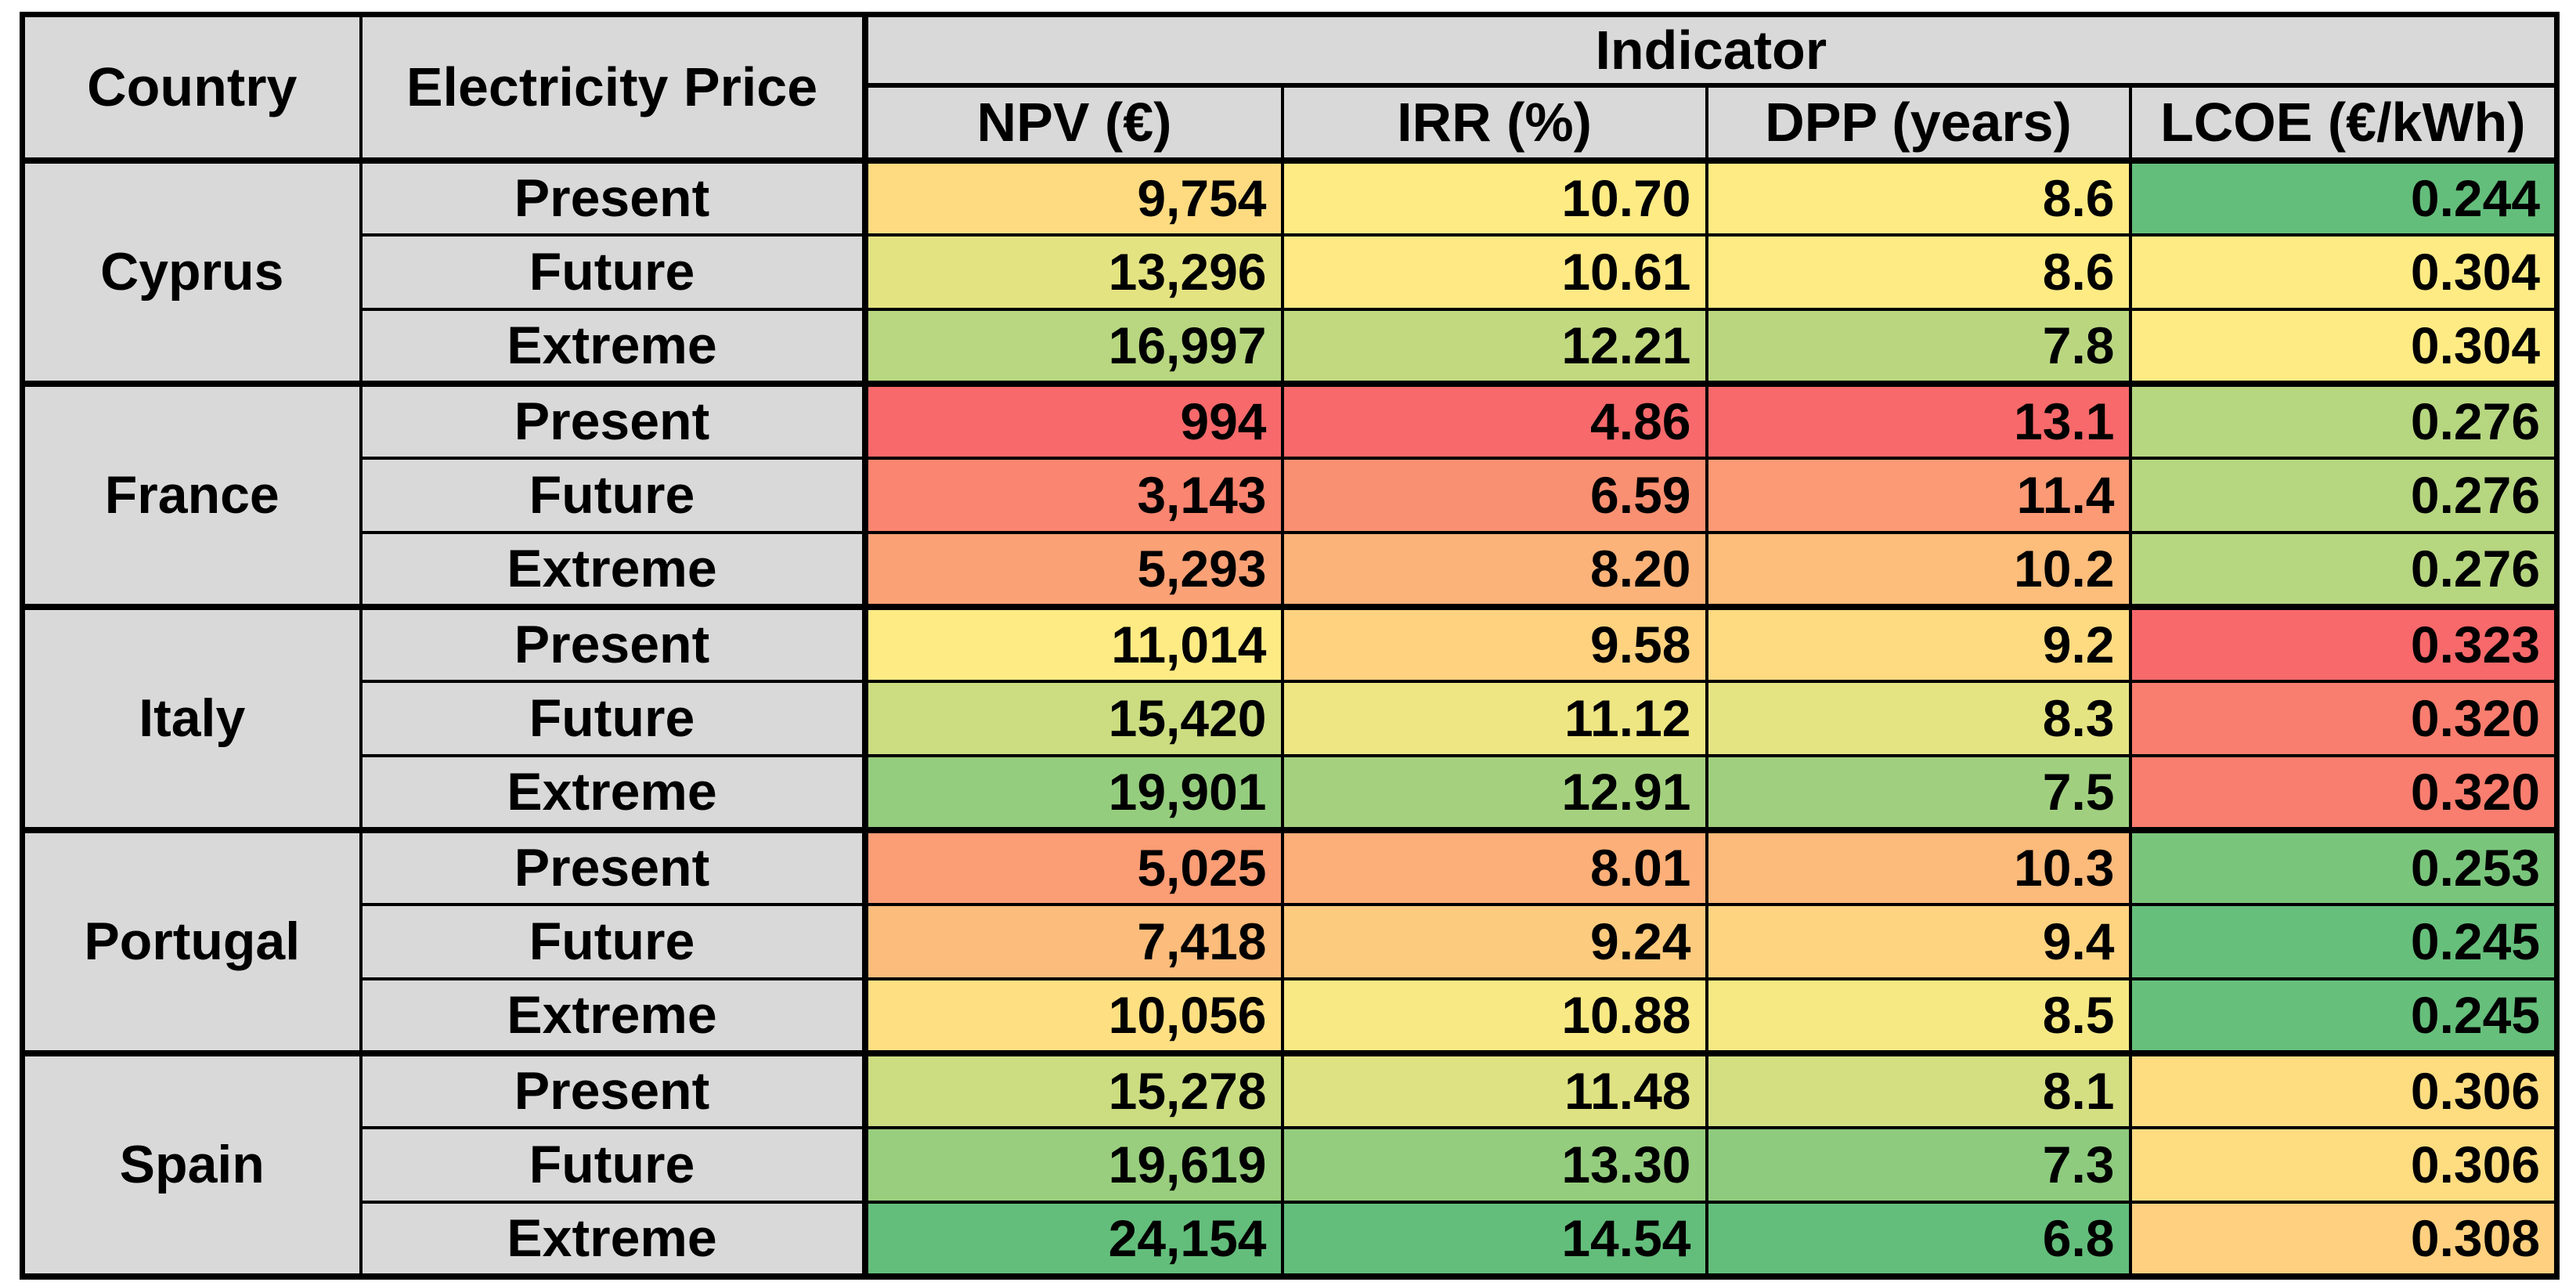  I want to click on dpp-cell: 8.5, so click(1918, 1017).